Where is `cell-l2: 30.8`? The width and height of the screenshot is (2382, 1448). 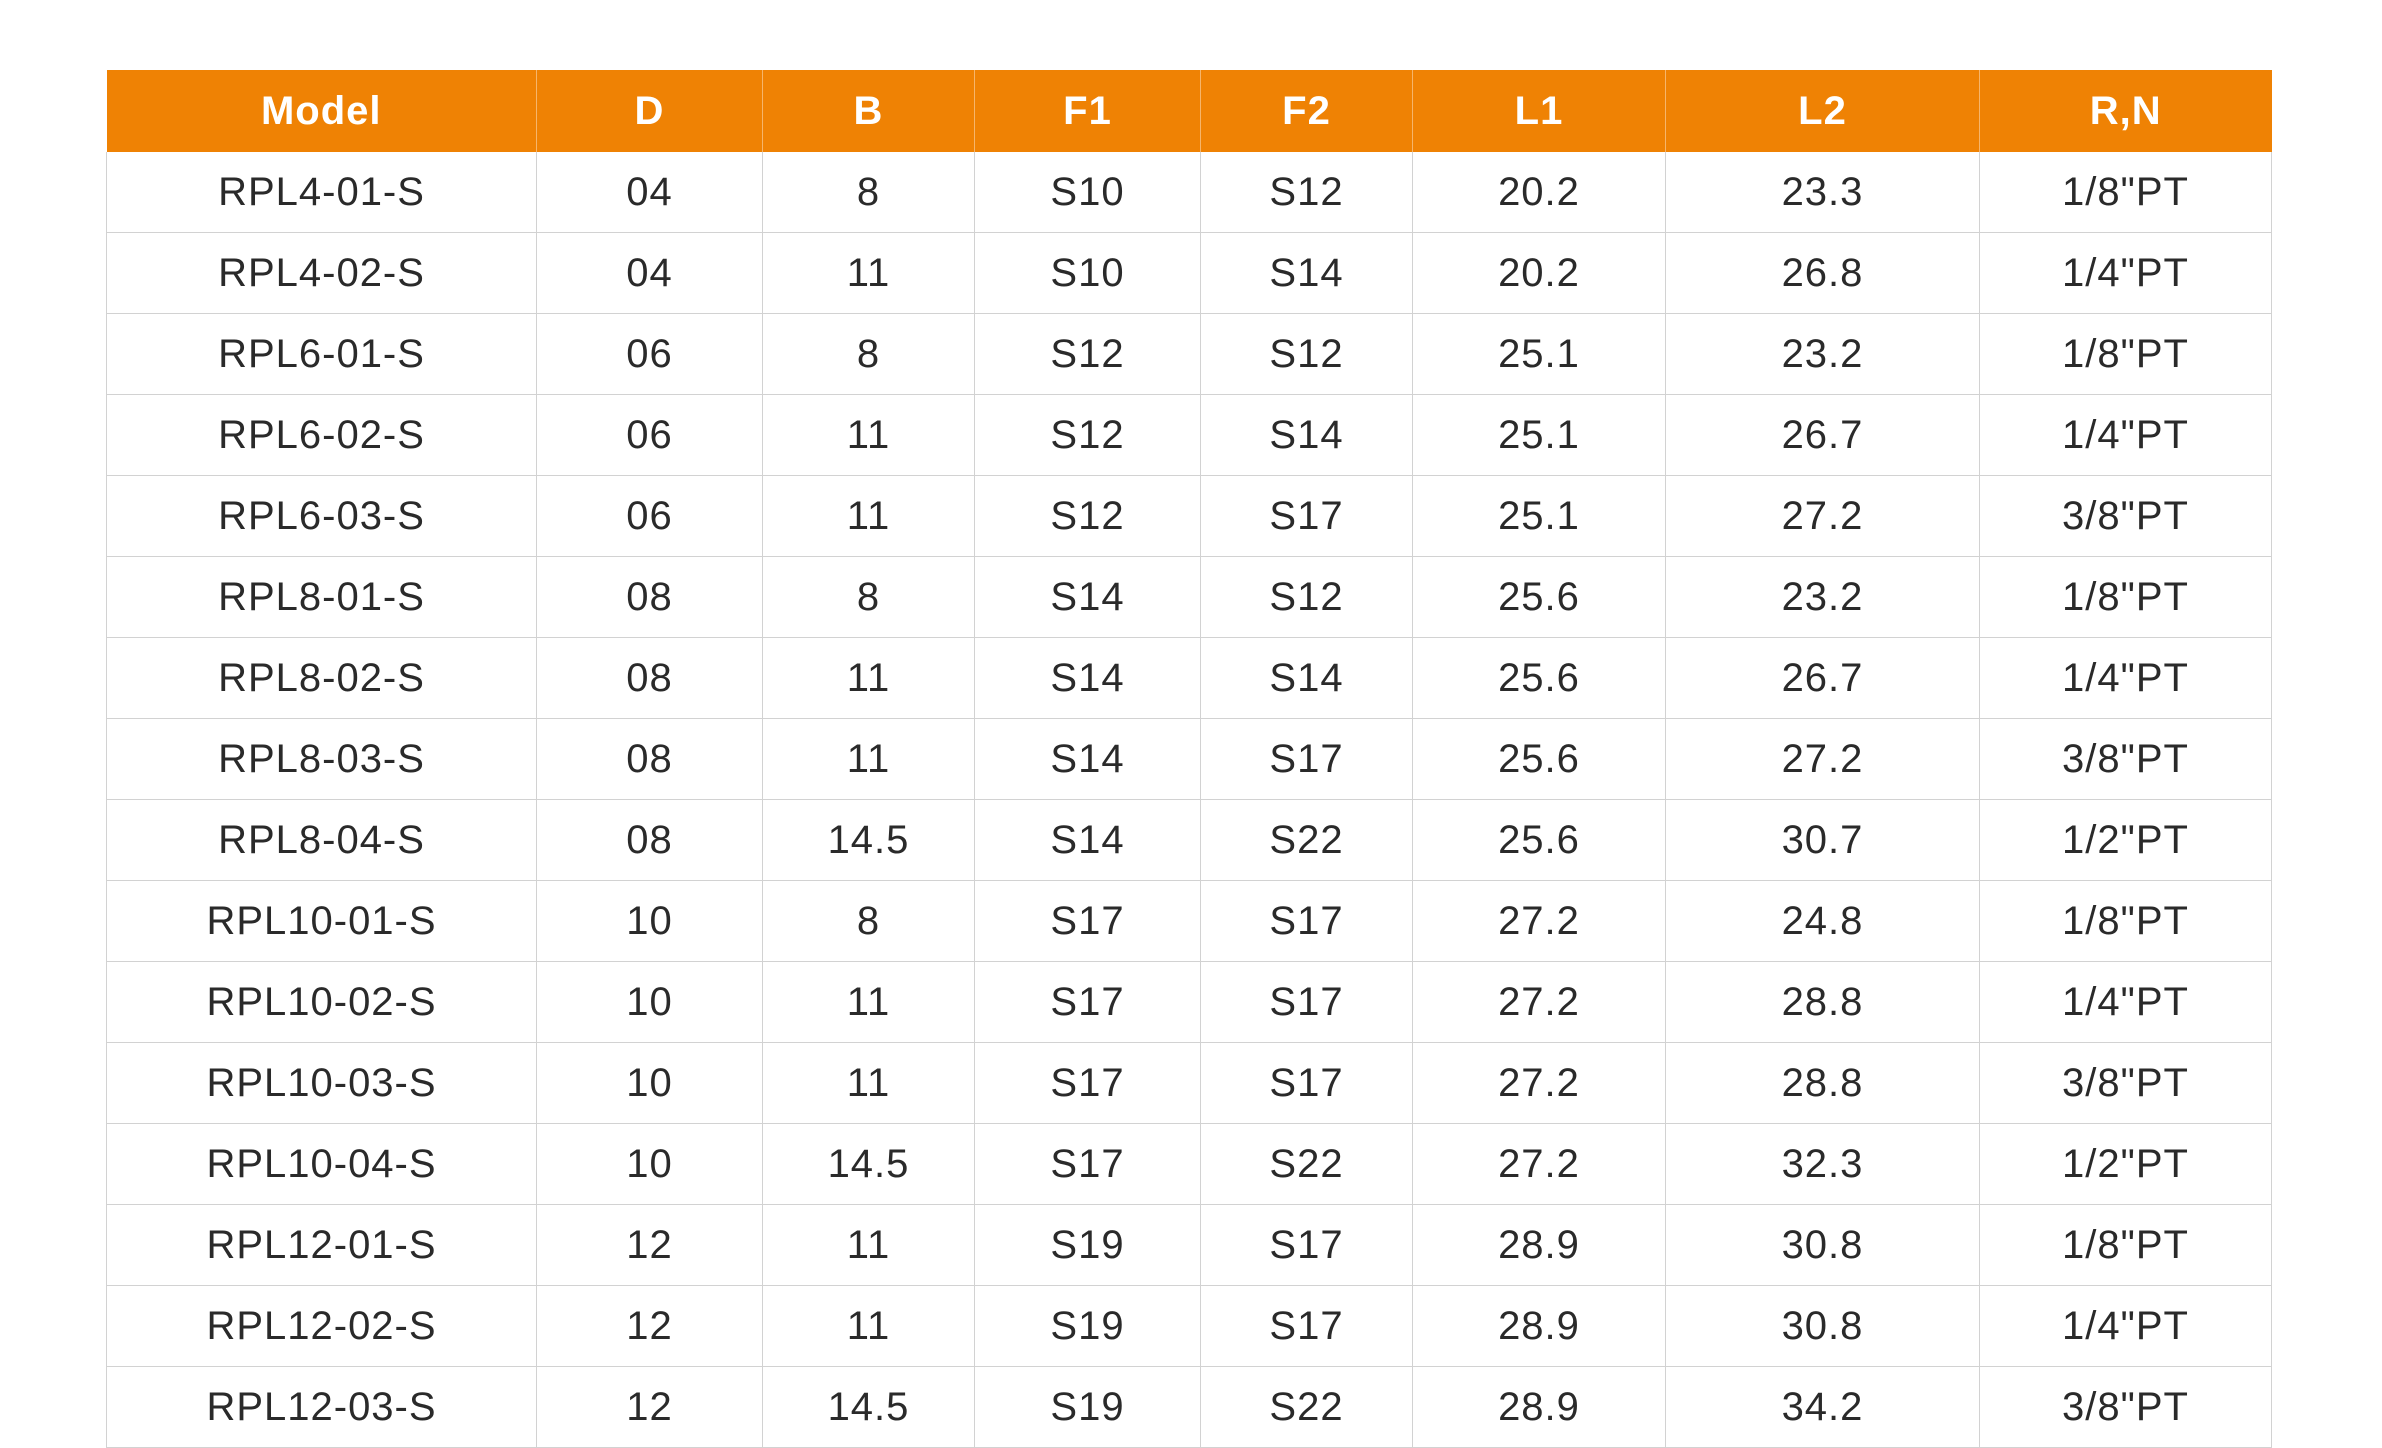
cell-l2: 30.8 is located at coordinates (1822, 1326).